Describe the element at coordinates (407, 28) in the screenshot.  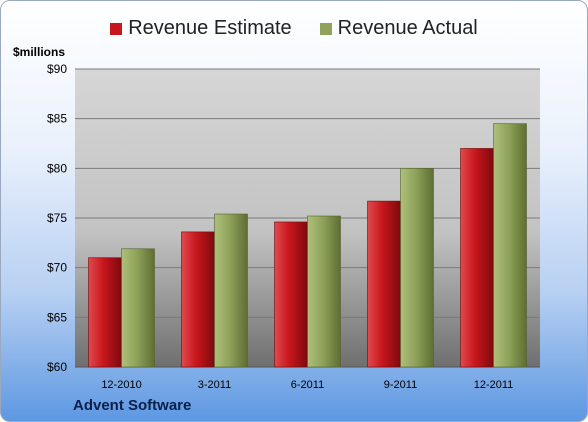
I see `legend-label-actual: Revenue Actual` at that location.